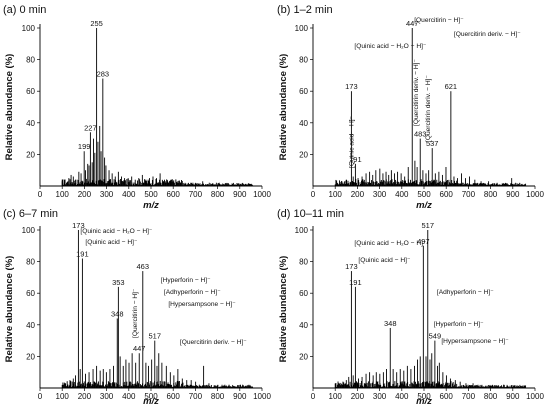 Image resolution: width=550 pixels, height=408 pixels. Describe the element at coordinates (96, 23) in the screenshot. I see `peak-label: 255` at that location.